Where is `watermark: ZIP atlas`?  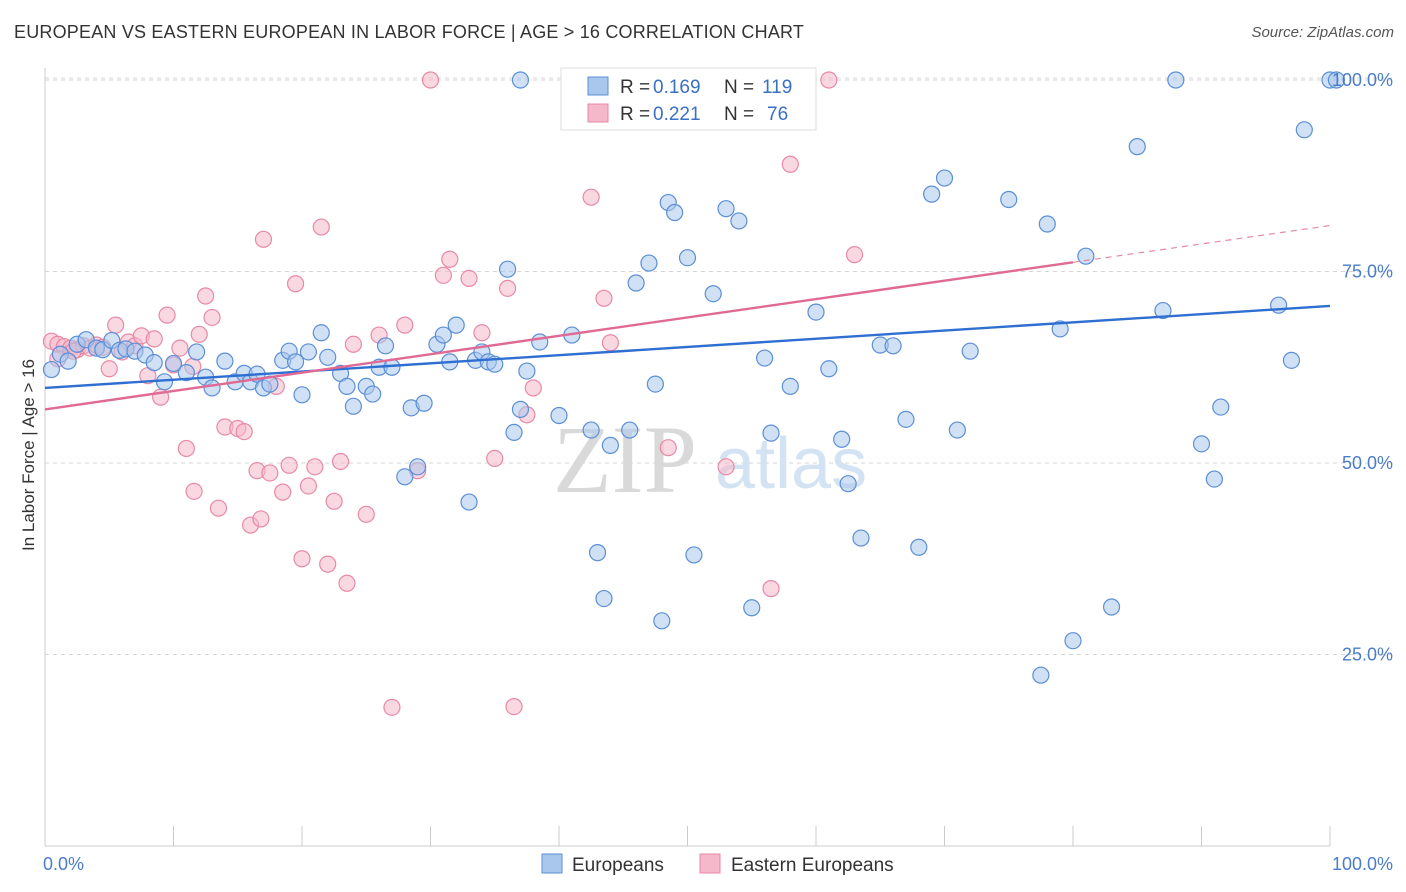
watermark: ZIP atlas is located at coordinates (710, 459).